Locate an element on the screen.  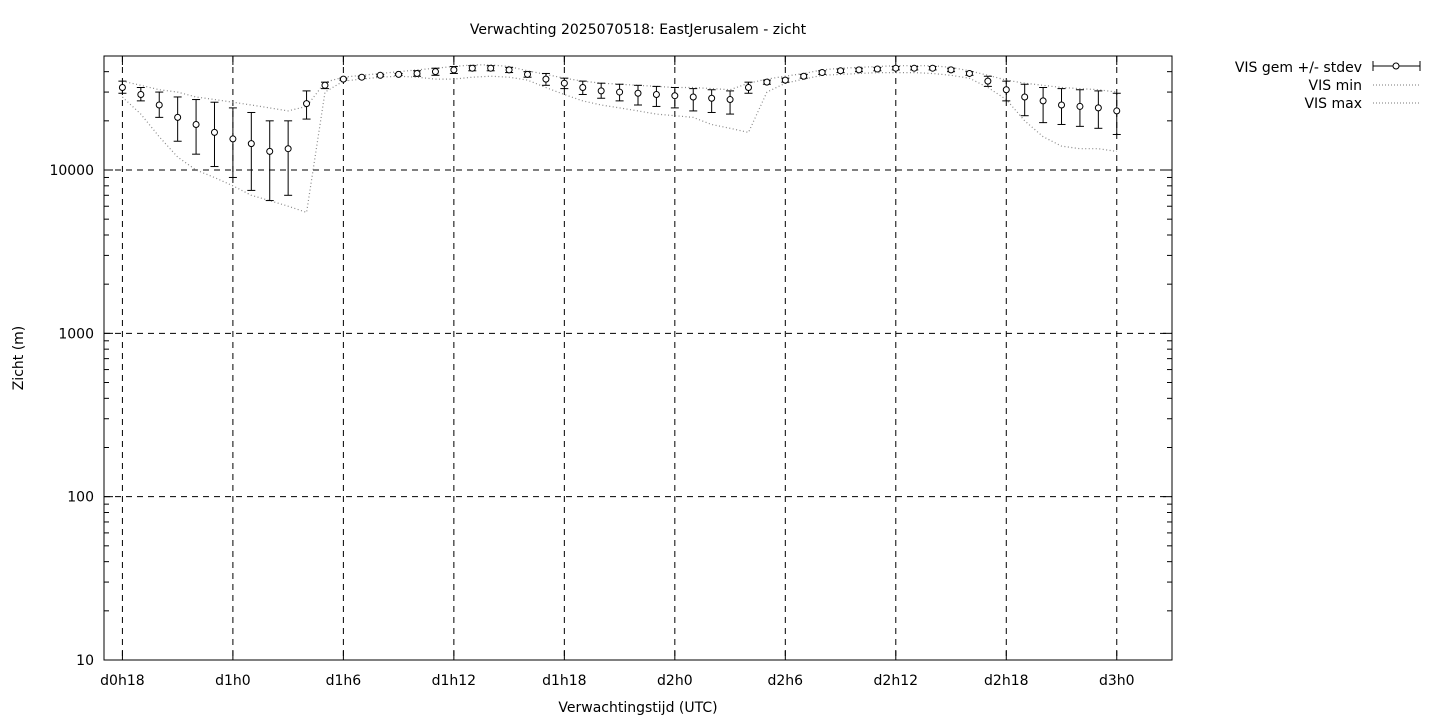
x-tick-label: d1h12 is located at coordinates (454, 681).